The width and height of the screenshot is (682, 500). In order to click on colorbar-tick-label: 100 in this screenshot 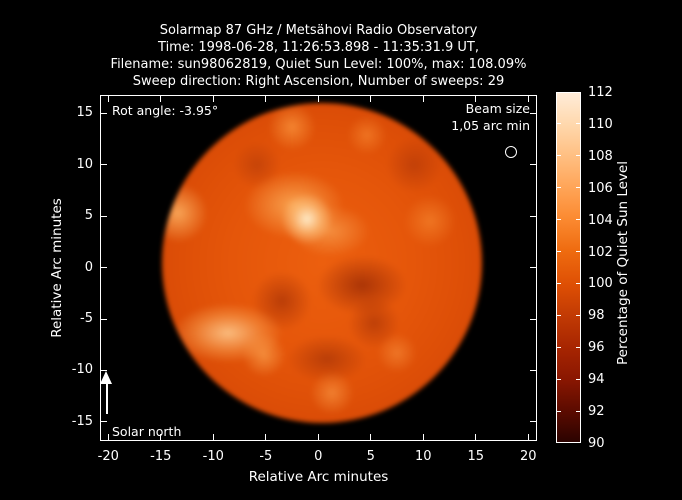, I will do `click(600, 284)`.